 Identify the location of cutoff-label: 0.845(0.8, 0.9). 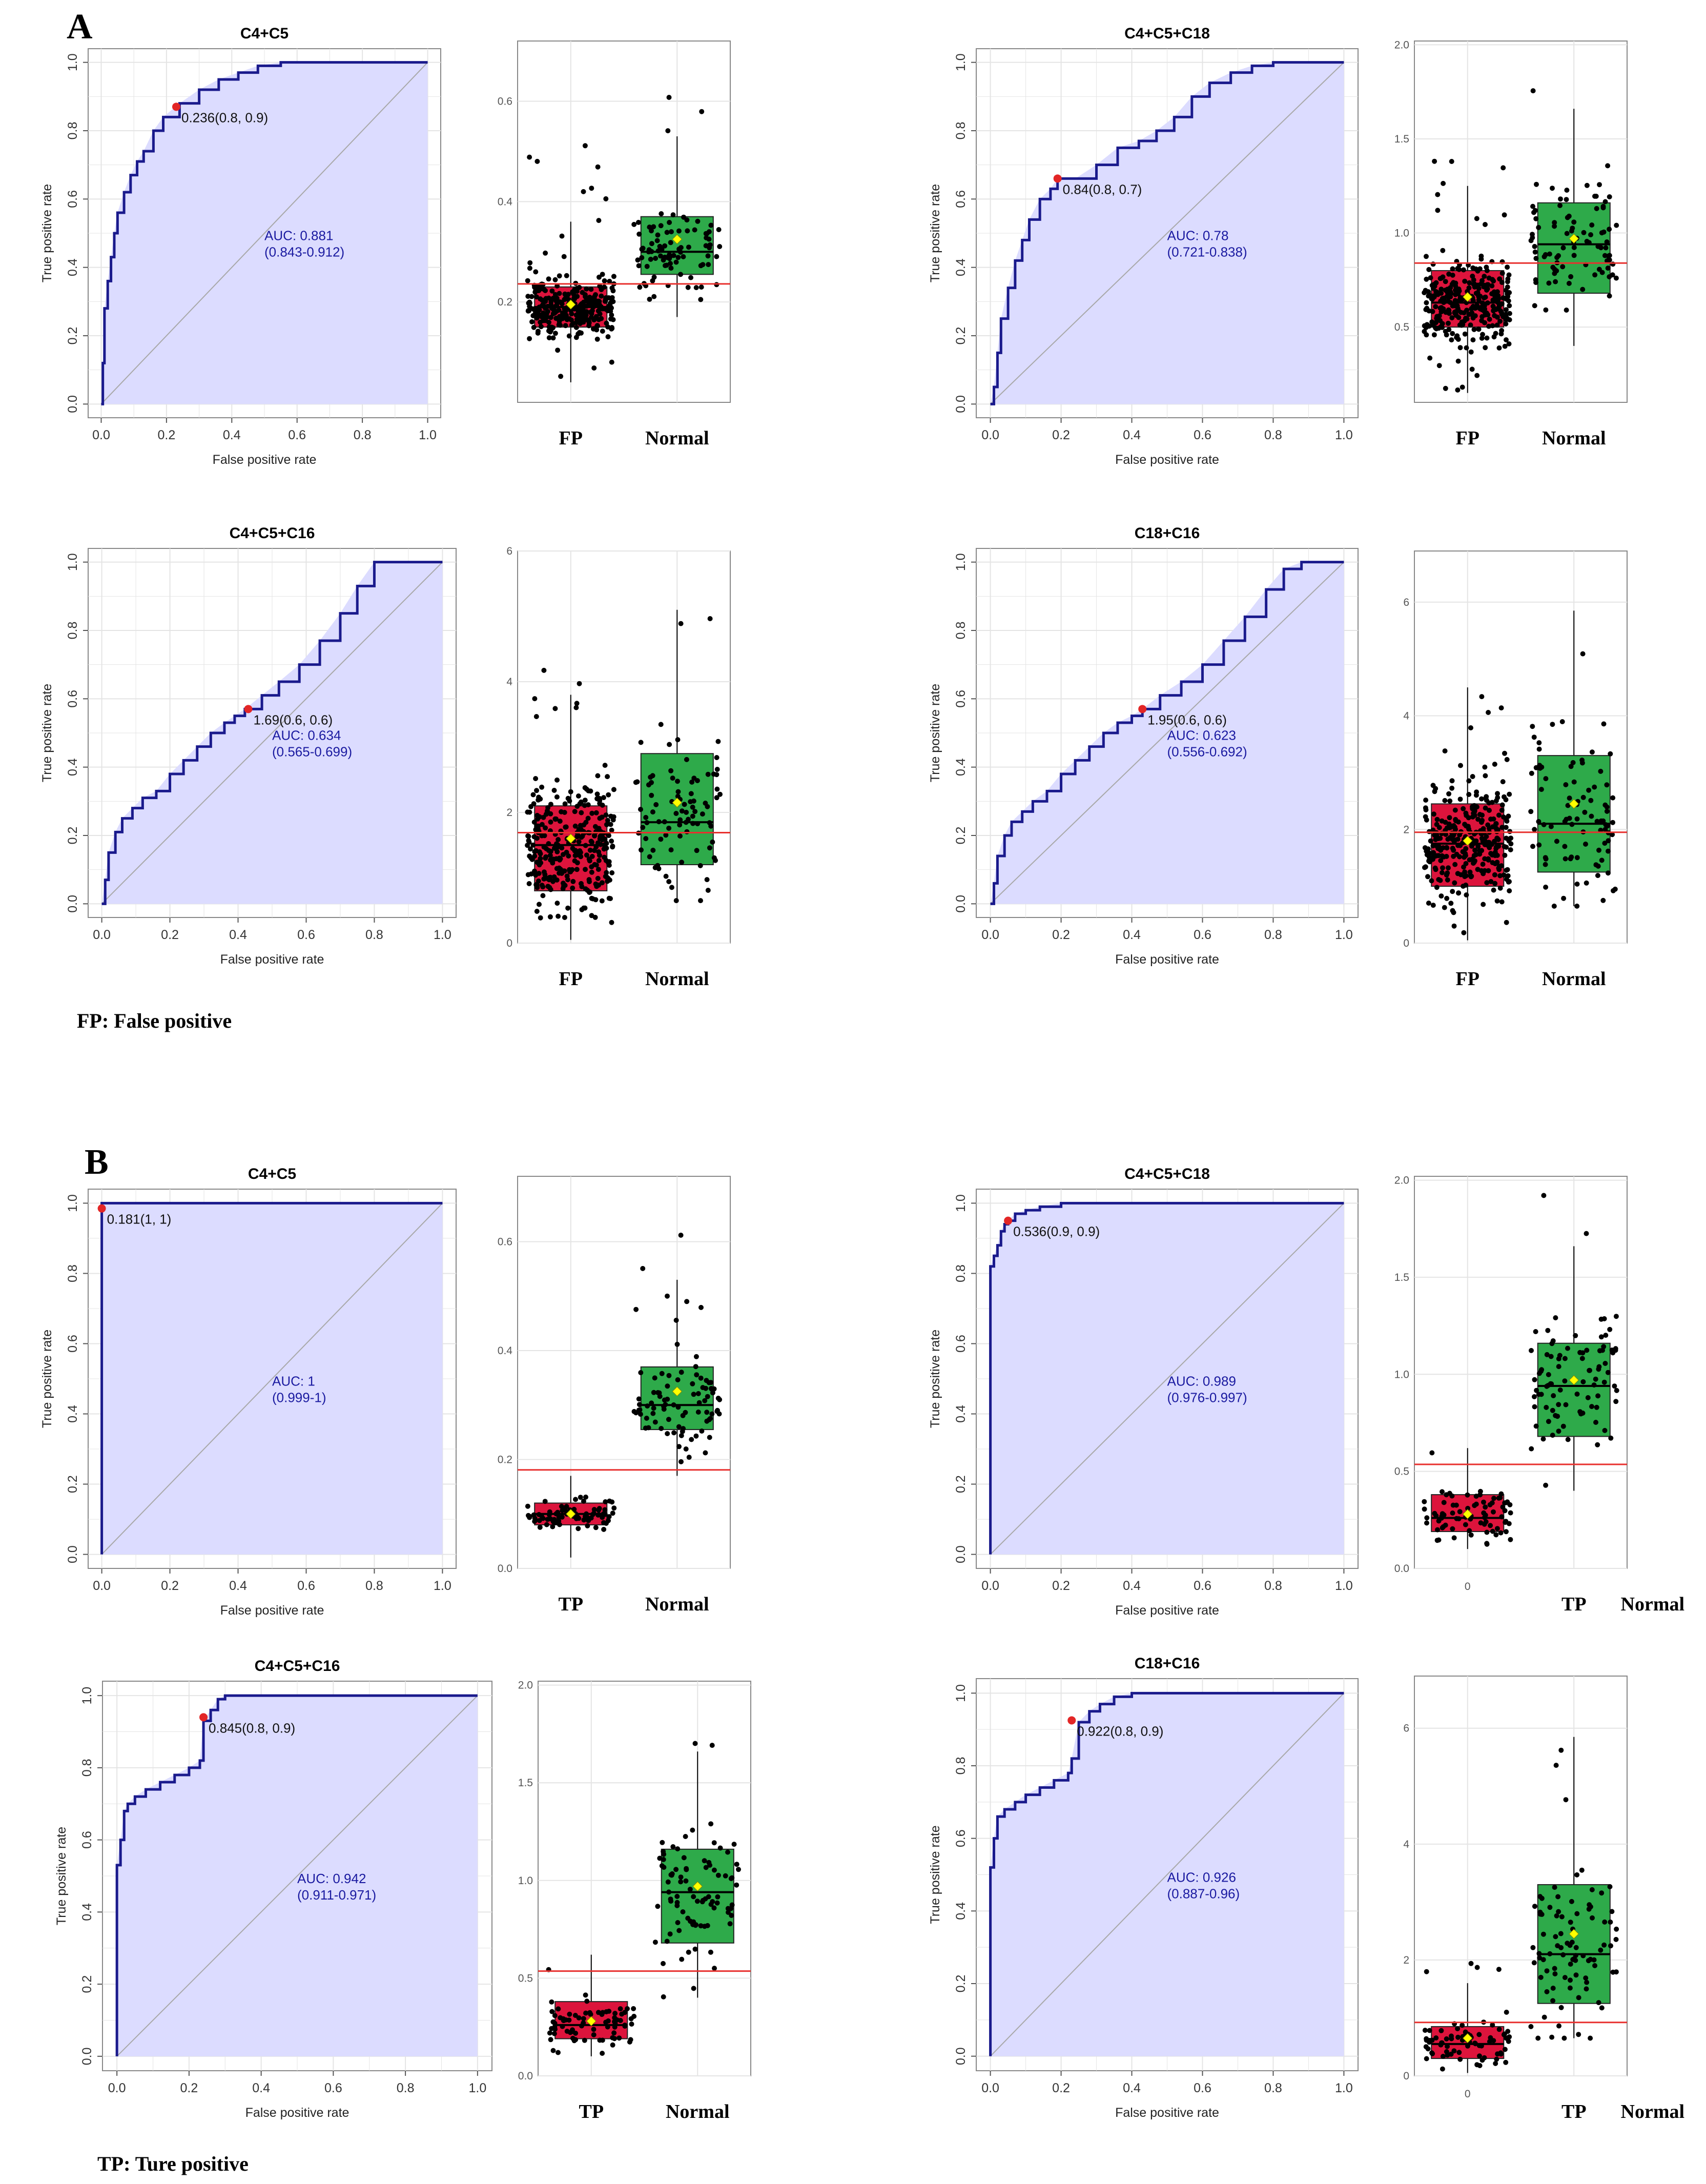
(252, 1728).